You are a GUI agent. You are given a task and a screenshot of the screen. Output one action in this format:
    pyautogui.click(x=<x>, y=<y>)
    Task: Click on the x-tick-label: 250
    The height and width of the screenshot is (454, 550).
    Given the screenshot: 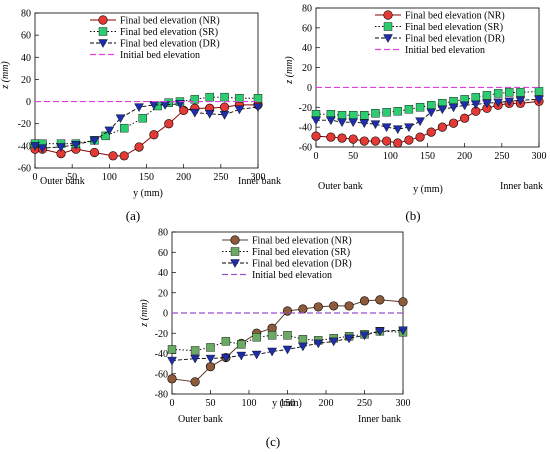 What is the action you would take?
    pyautogui.click(x=501, y=156)
    